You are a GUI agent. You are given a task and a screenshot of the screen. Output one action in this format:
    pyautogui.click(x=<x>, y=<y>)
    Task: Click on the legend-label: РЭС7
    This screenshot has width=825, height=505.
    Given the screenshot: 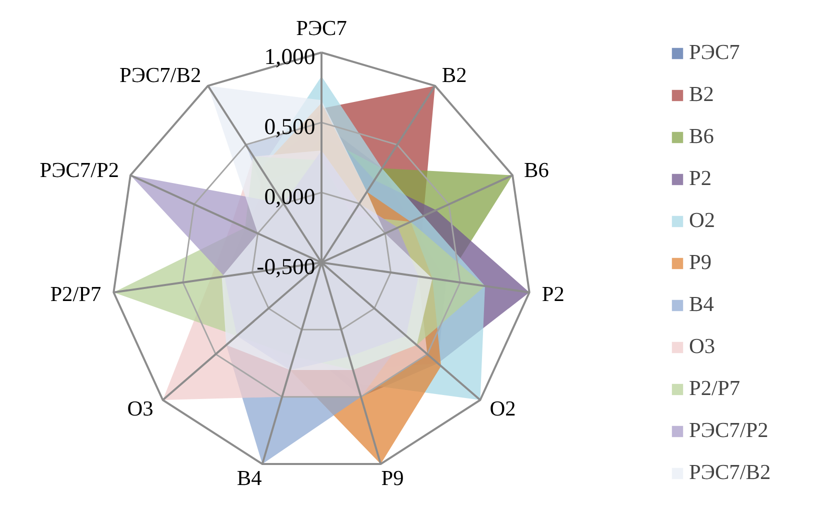 What is the action you would take?
    pyautogui.click(x=714, y=52)
    